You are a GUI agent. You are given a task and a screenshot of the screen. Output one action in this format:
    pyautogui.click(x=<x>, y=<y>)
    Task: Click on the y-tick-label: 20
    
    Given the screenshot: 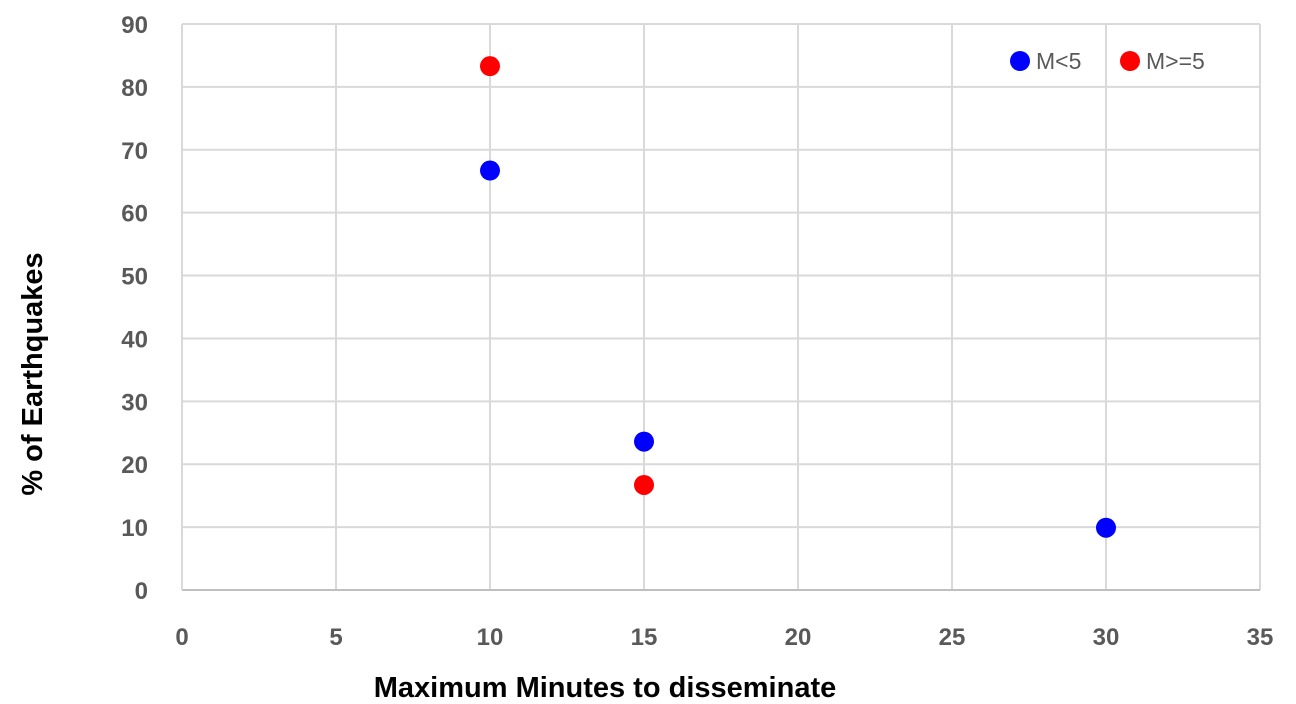 What is the action you would take?
    pyautogui.click(x=134, y=465)
    